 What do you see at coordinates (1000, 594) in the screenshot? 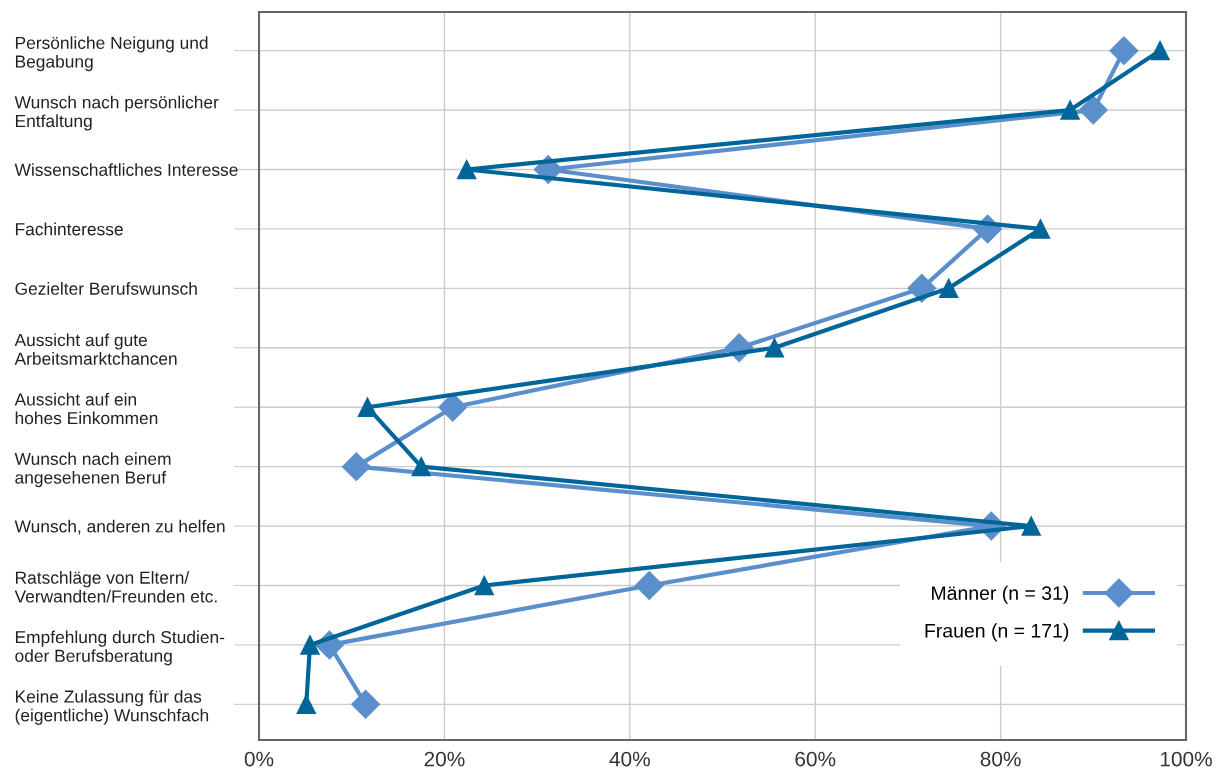
I see `legend-label: Männer (n = 31)` at bounding box center [1000, 594].